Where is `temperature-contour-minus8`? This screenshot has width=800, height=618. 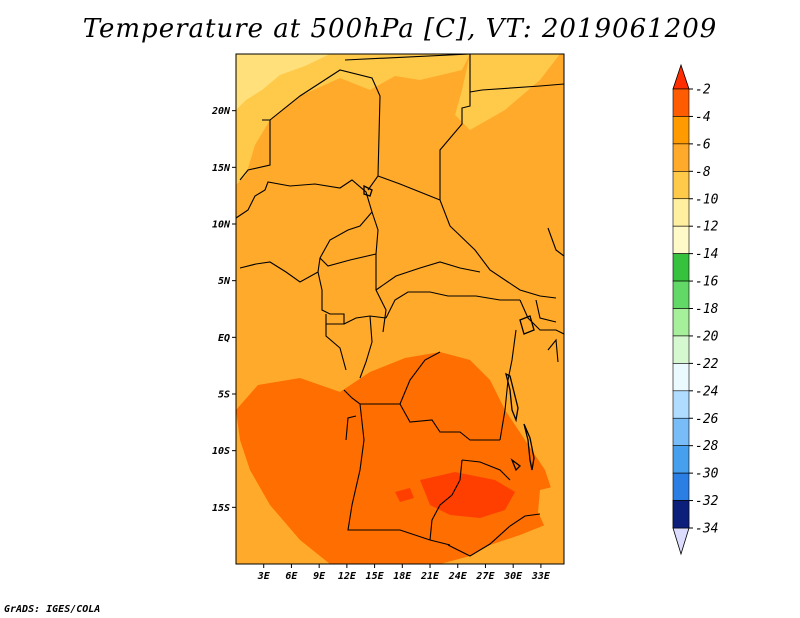 temperature-contour-minus8 is located at coordinates (353, 119).